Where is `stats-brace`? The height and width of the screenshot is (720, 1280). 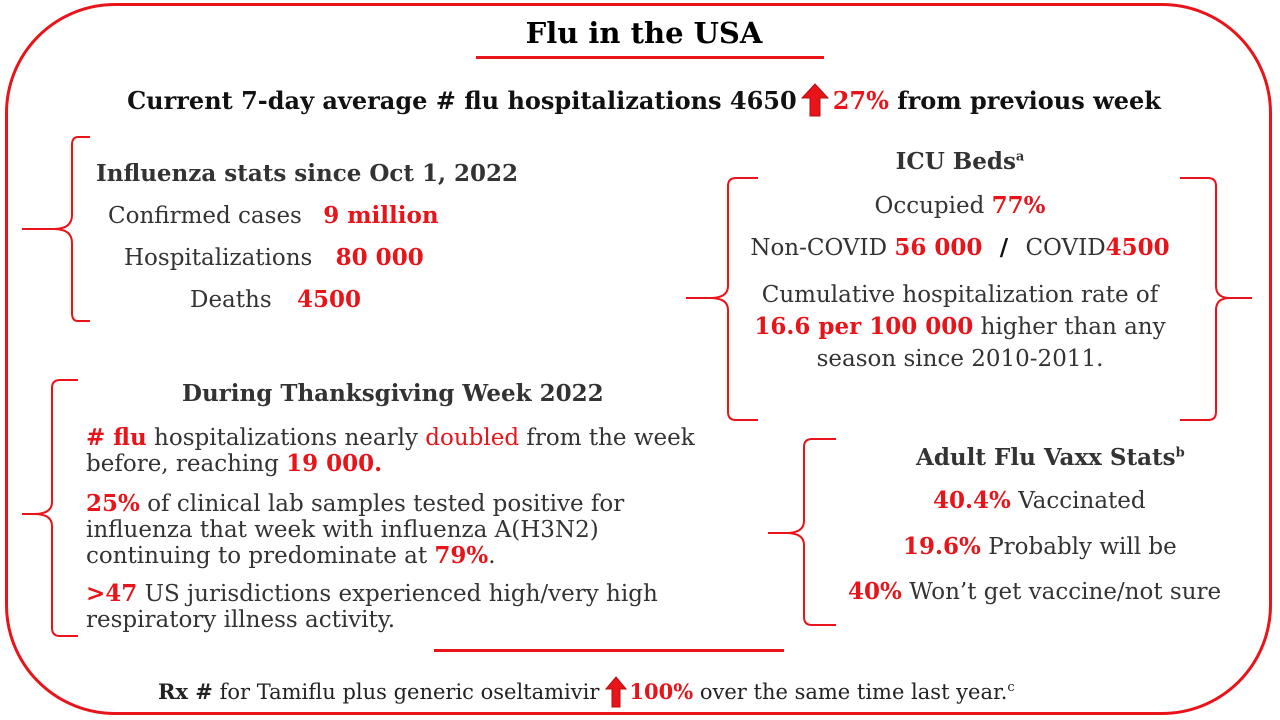
stats-brace is located at coordinates (56, 229).